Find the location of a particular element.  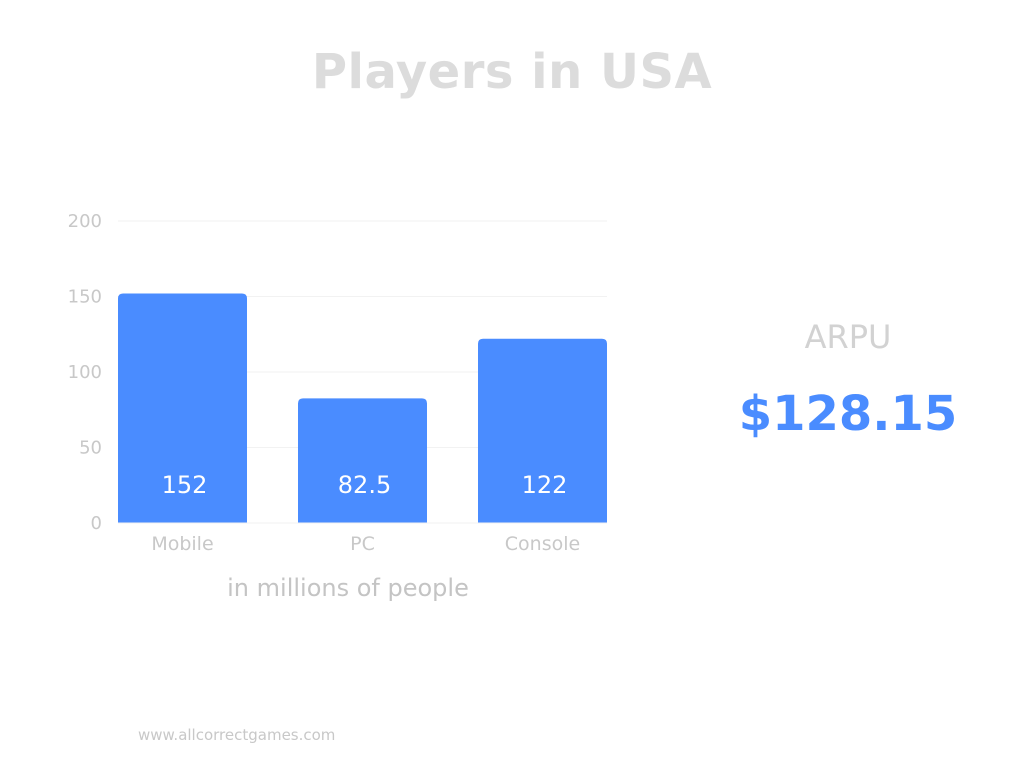

x-tick-label: Mobile is located at coordinates (182, 544).